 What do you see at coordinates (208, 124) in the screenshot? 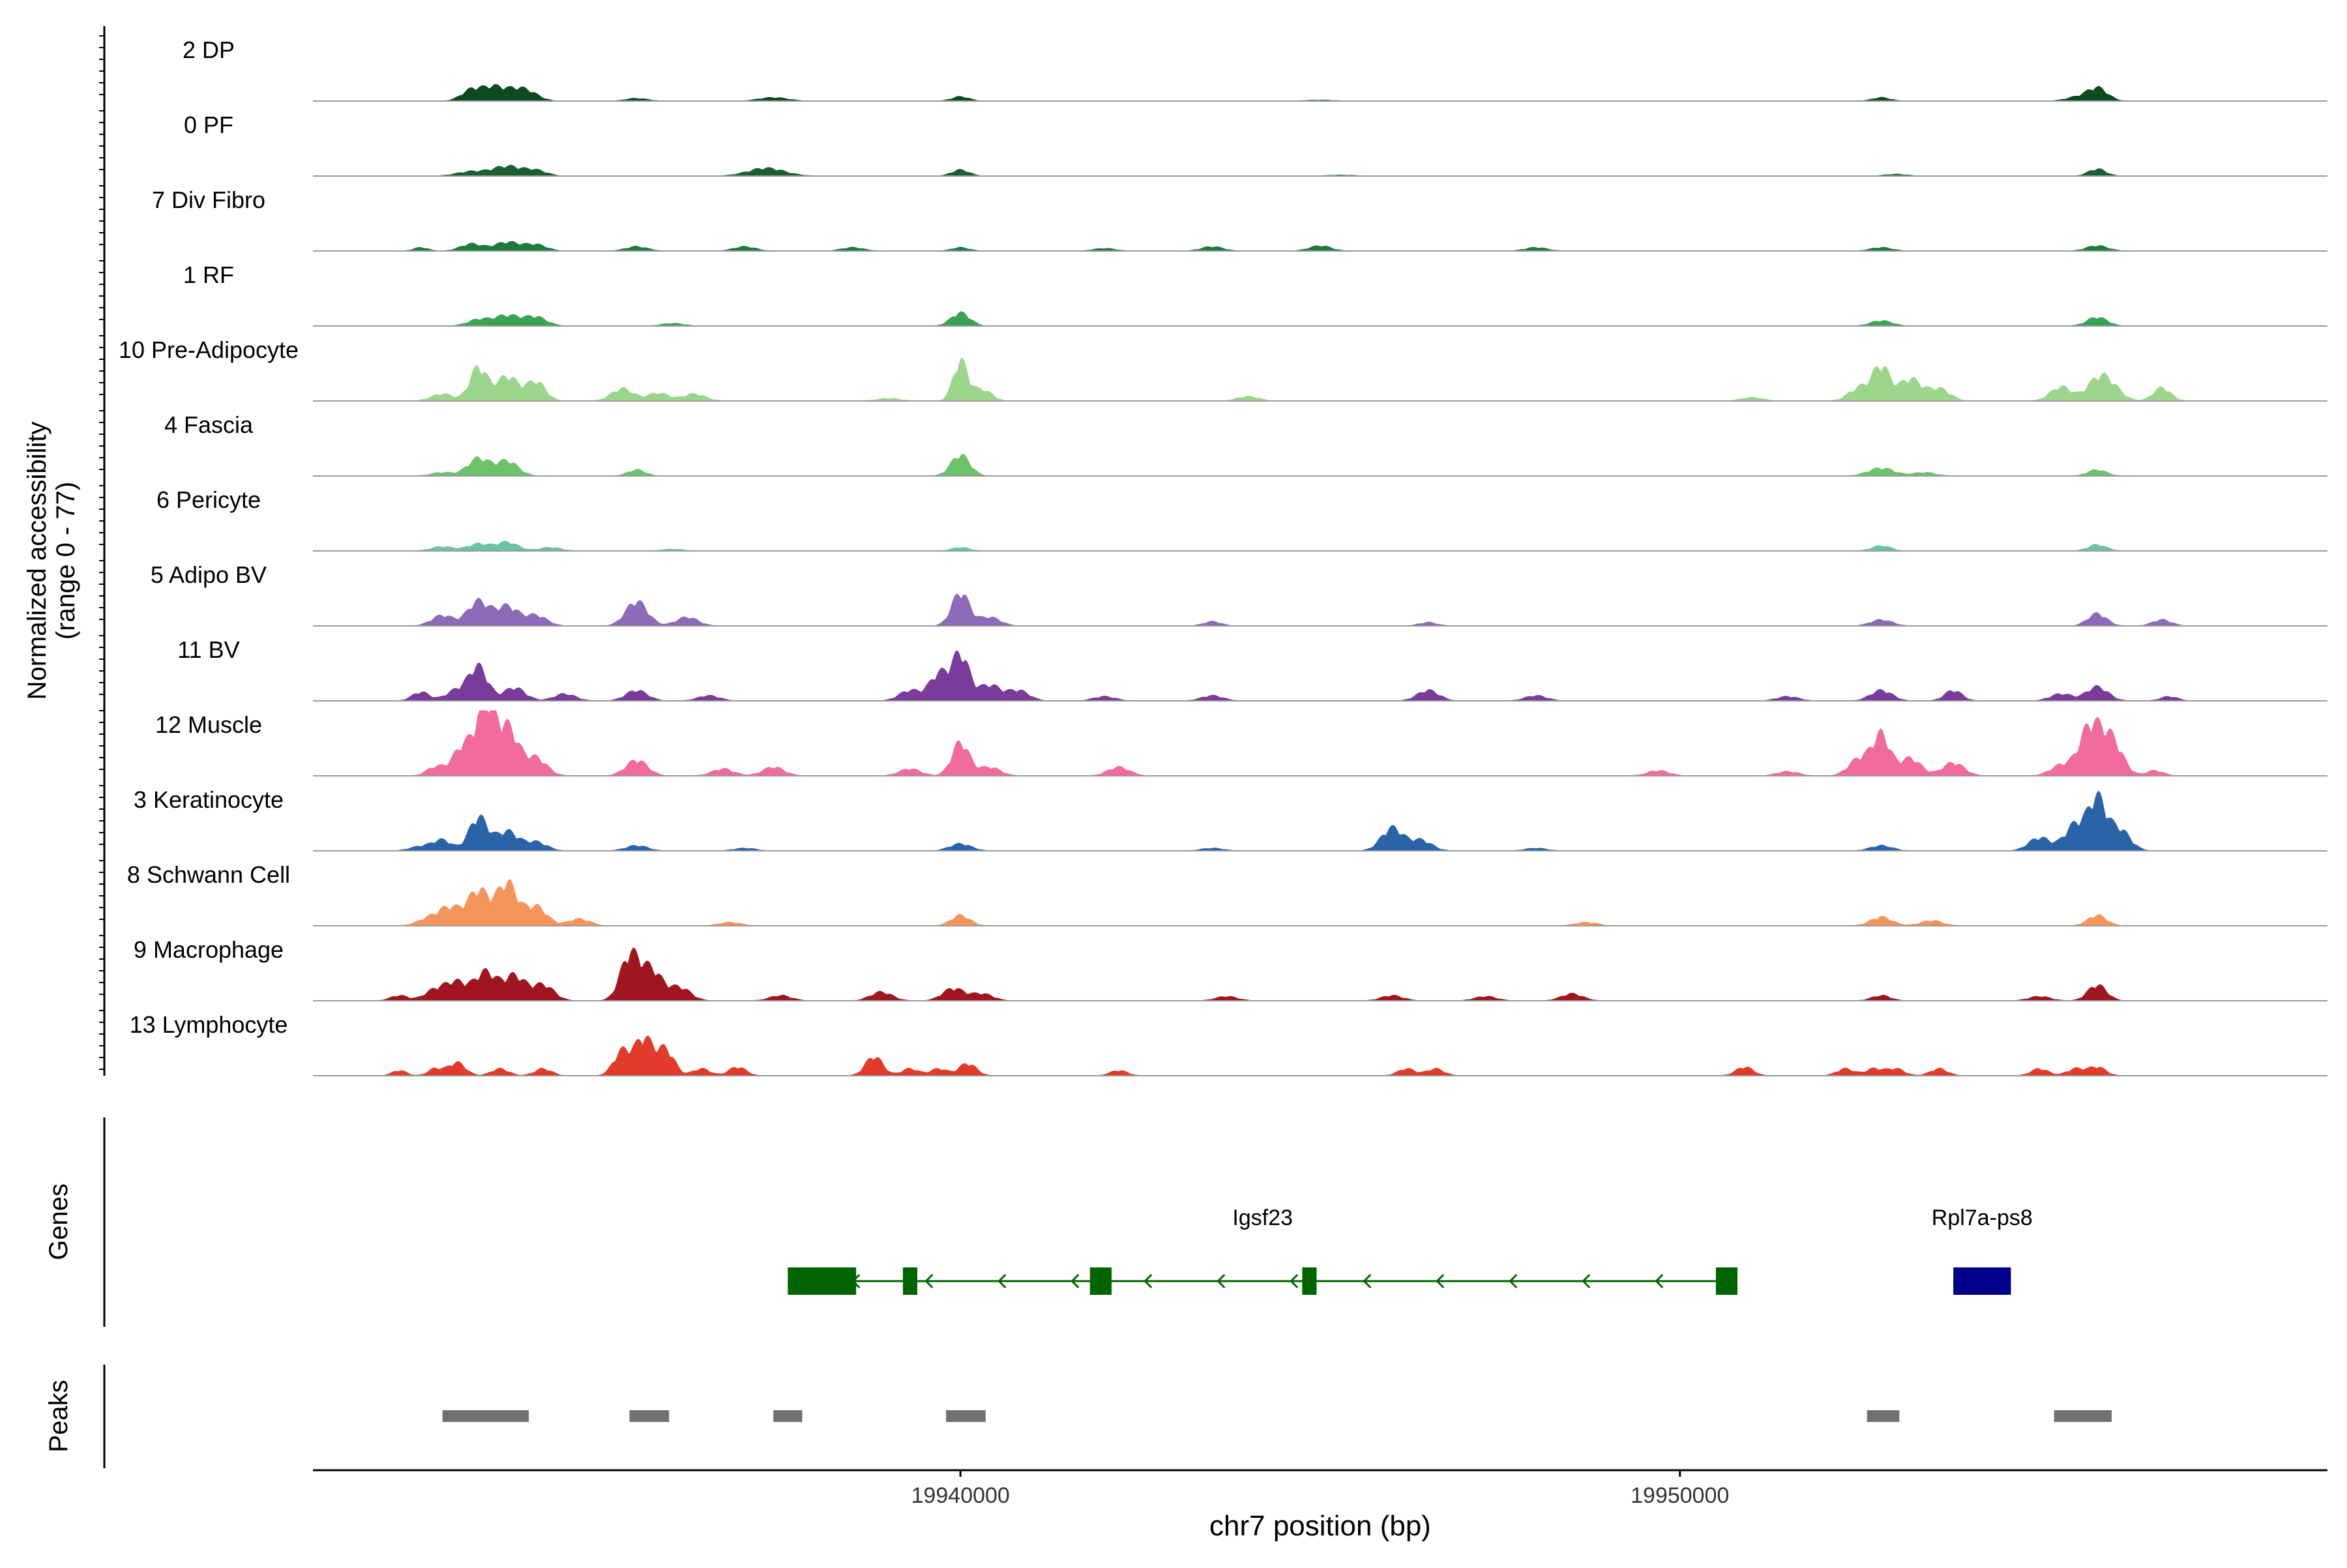
I see `track-label: 0 PF` at bounding box center [208, 124].